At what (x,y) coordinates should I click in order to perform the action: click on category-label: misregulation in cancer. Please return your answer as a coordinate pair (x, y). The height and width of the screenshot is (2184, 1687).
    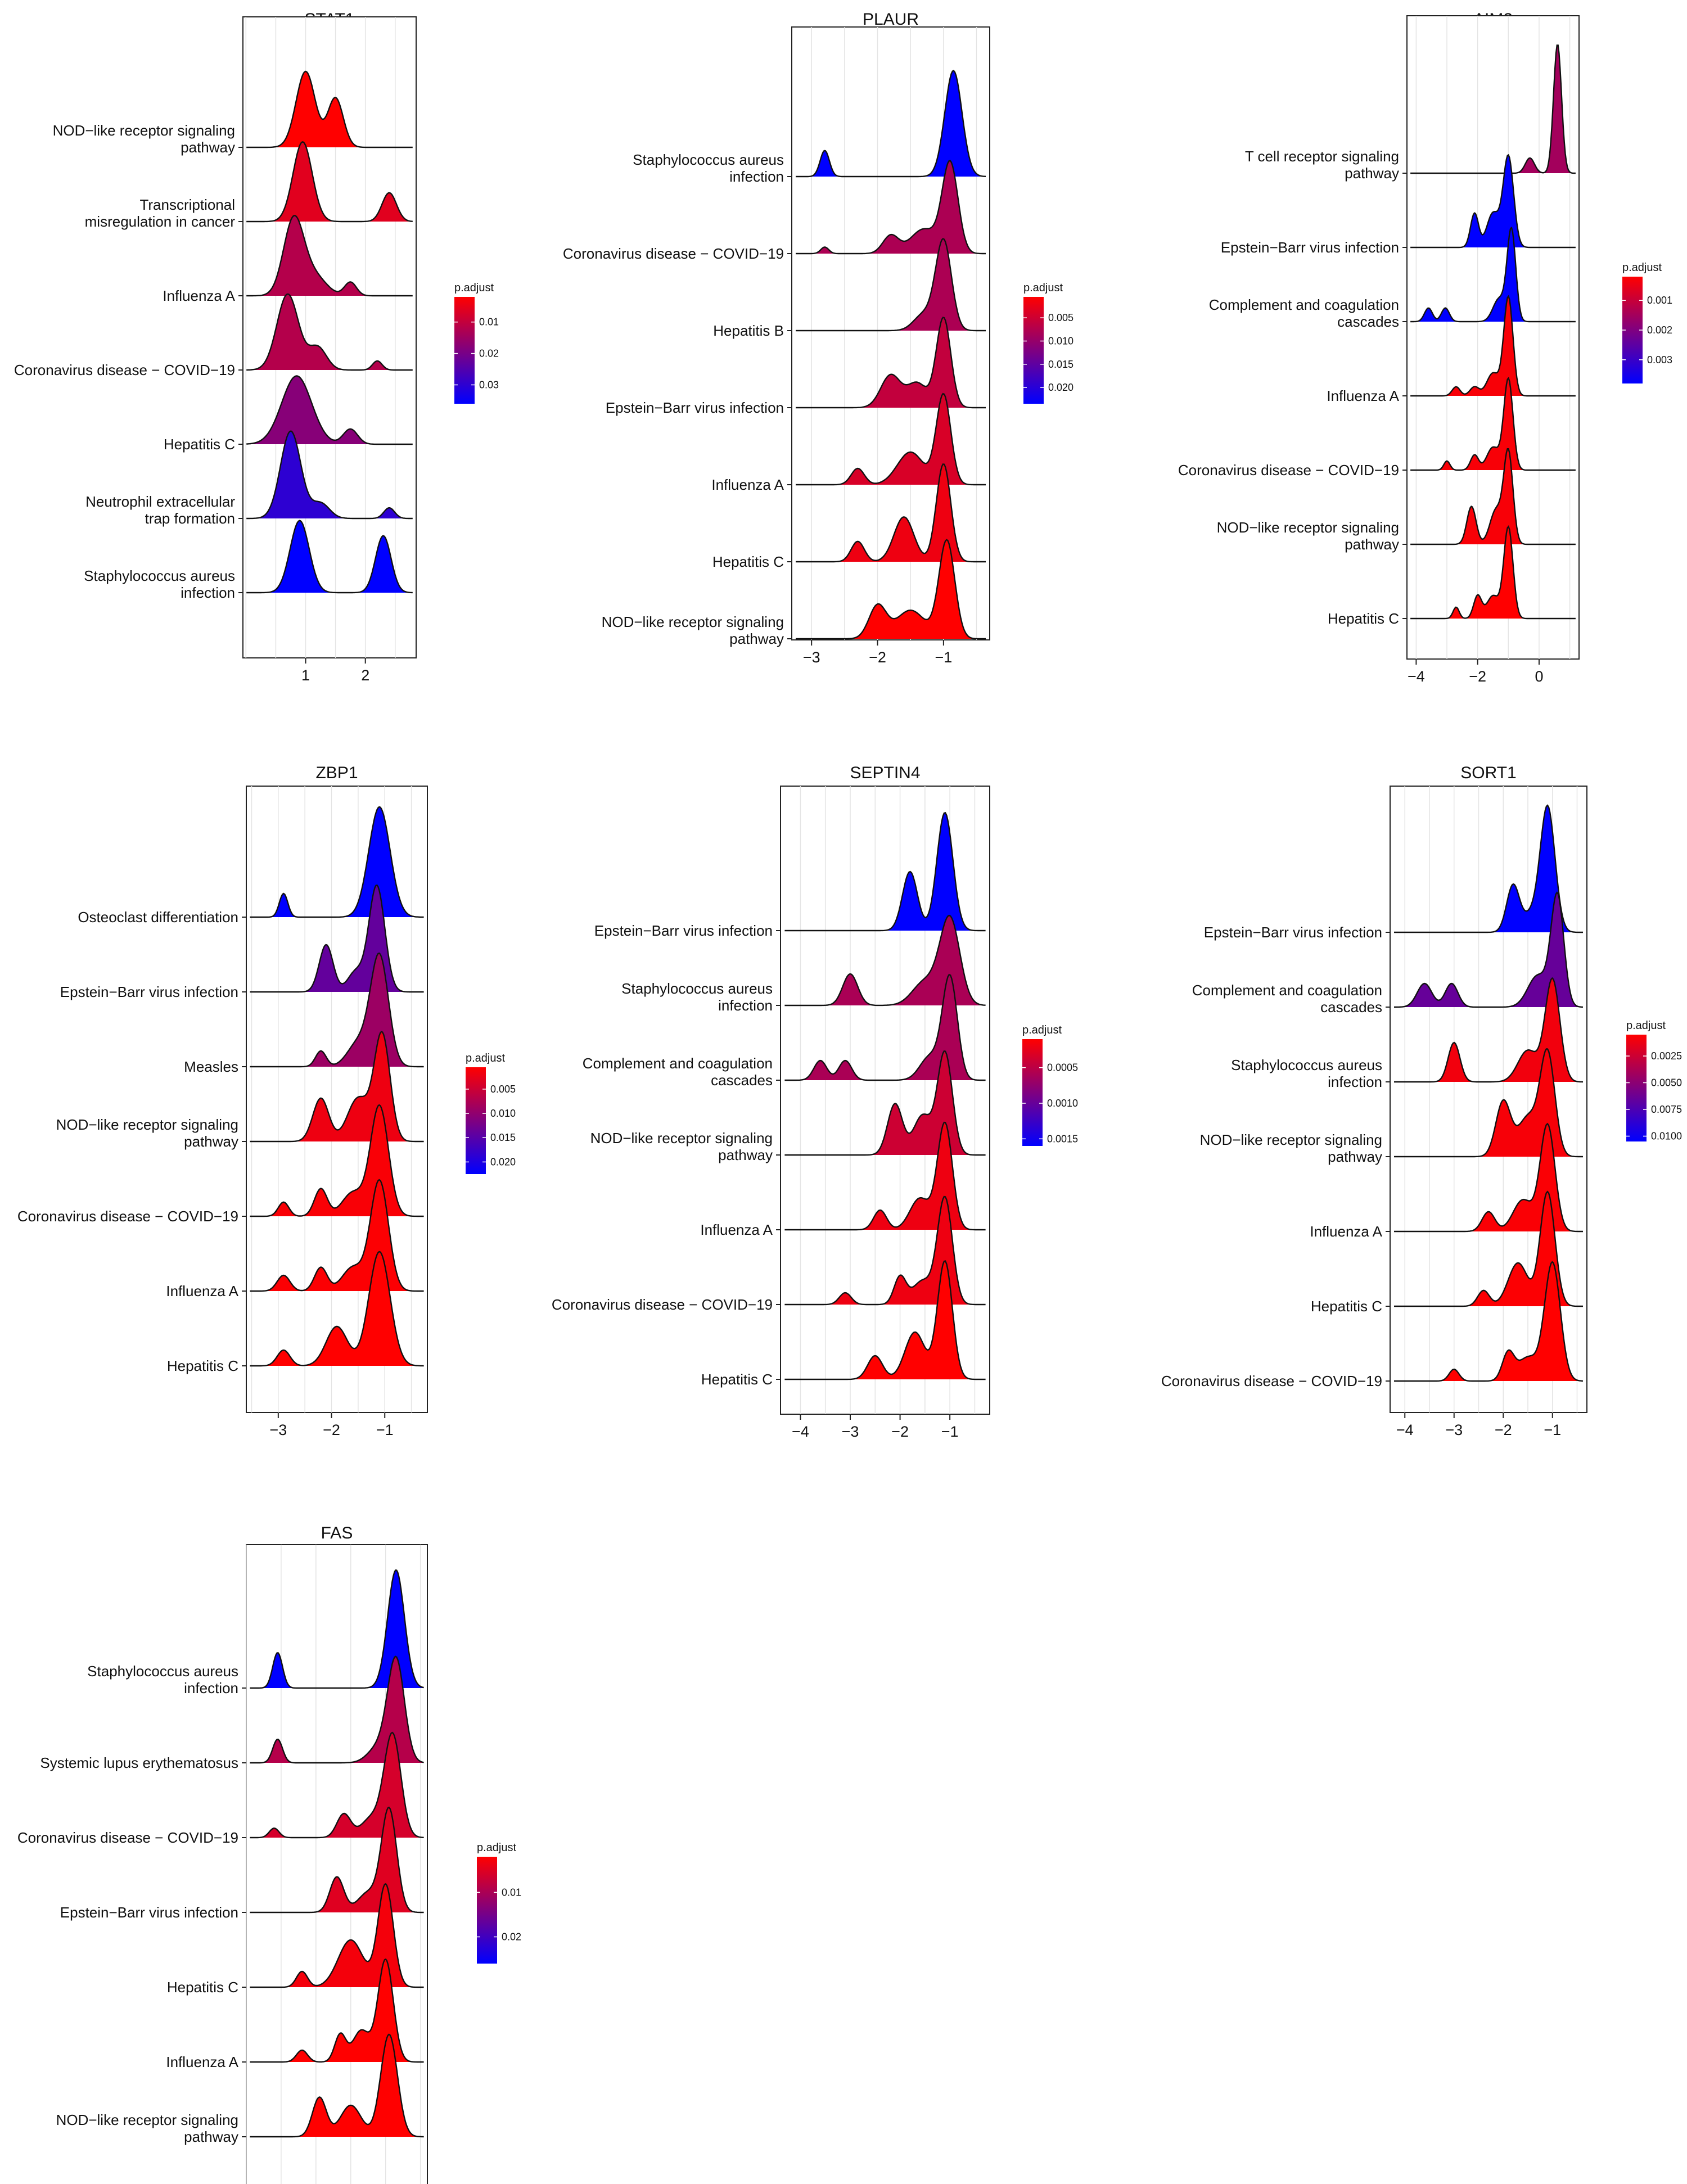
    Looking at the image, I should click on (160, 221).